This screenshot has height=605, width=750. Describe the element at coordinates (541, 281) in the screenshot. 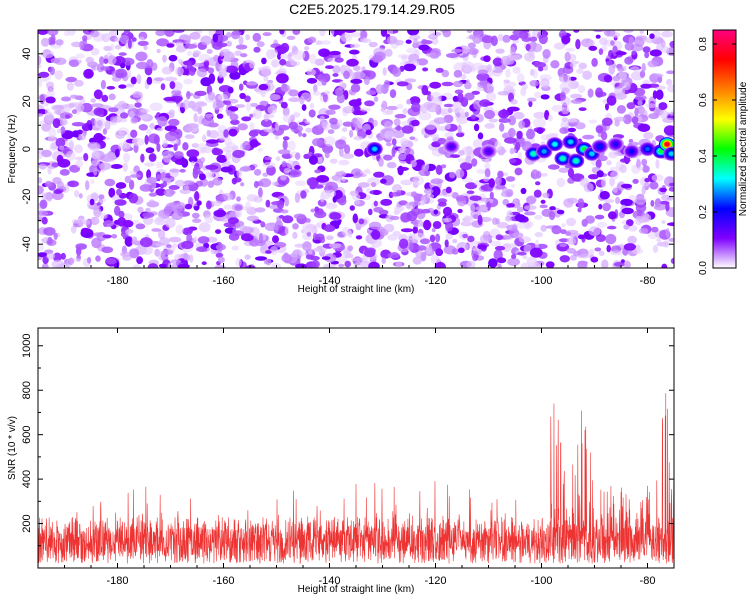

I see `heatmap-x-tick-label: -100` at that location.